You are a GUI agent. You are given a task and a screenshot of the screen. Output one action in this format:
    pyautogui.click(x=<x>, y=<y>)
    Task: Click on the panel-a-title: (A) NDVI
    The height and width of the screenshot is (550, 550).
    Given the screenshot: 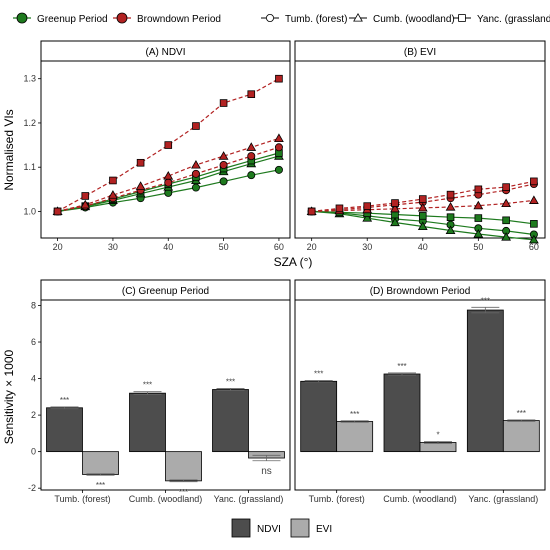 What is the action you would take?
    pyautogui.click(x=166, y=52)
    